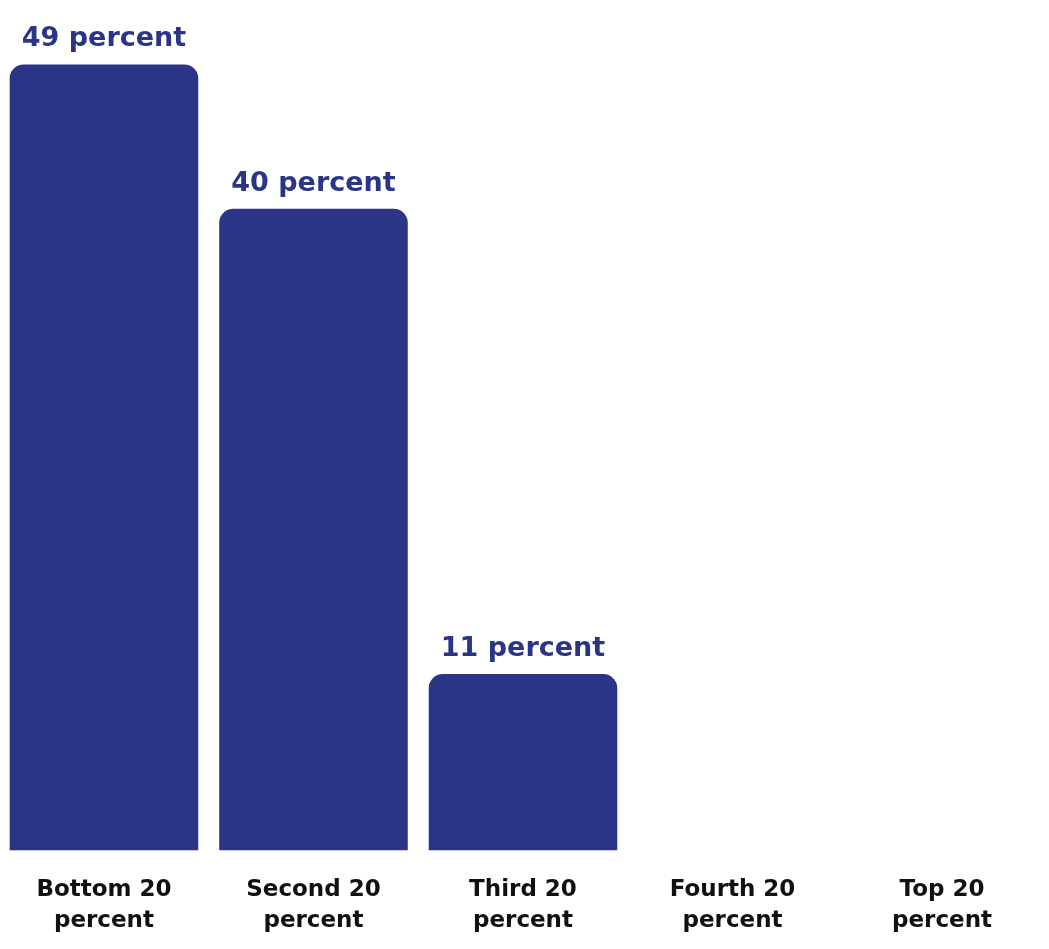 Image resolution: width=1049 pixels, height=949 pixels. What do you see at coordinates (942, 903) in the screenshot?
I see `x-tick-label: Top 20 percent` at bounding box center [942, 903].